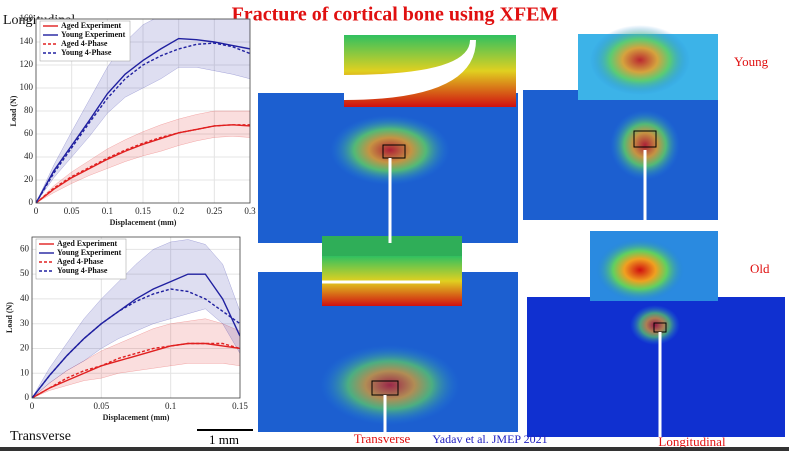 This screenshot has width=789, height=451. Describe the element at coordinates (394, 449) in the screenshot. I see `bottom-strip` at that location.